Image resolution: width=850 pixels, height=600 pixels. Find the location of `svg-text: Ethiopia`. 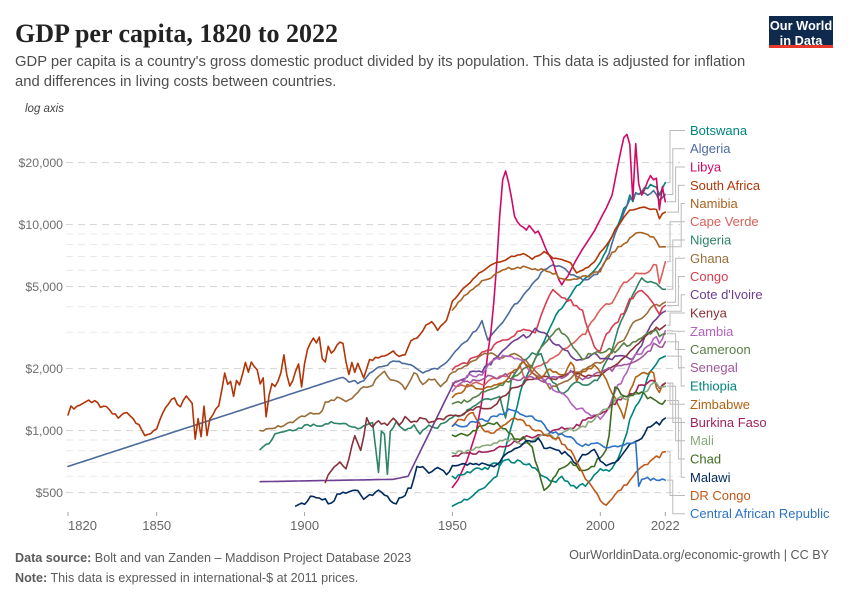

svg-text: Ethiopia is located at coordinates (714, 386).